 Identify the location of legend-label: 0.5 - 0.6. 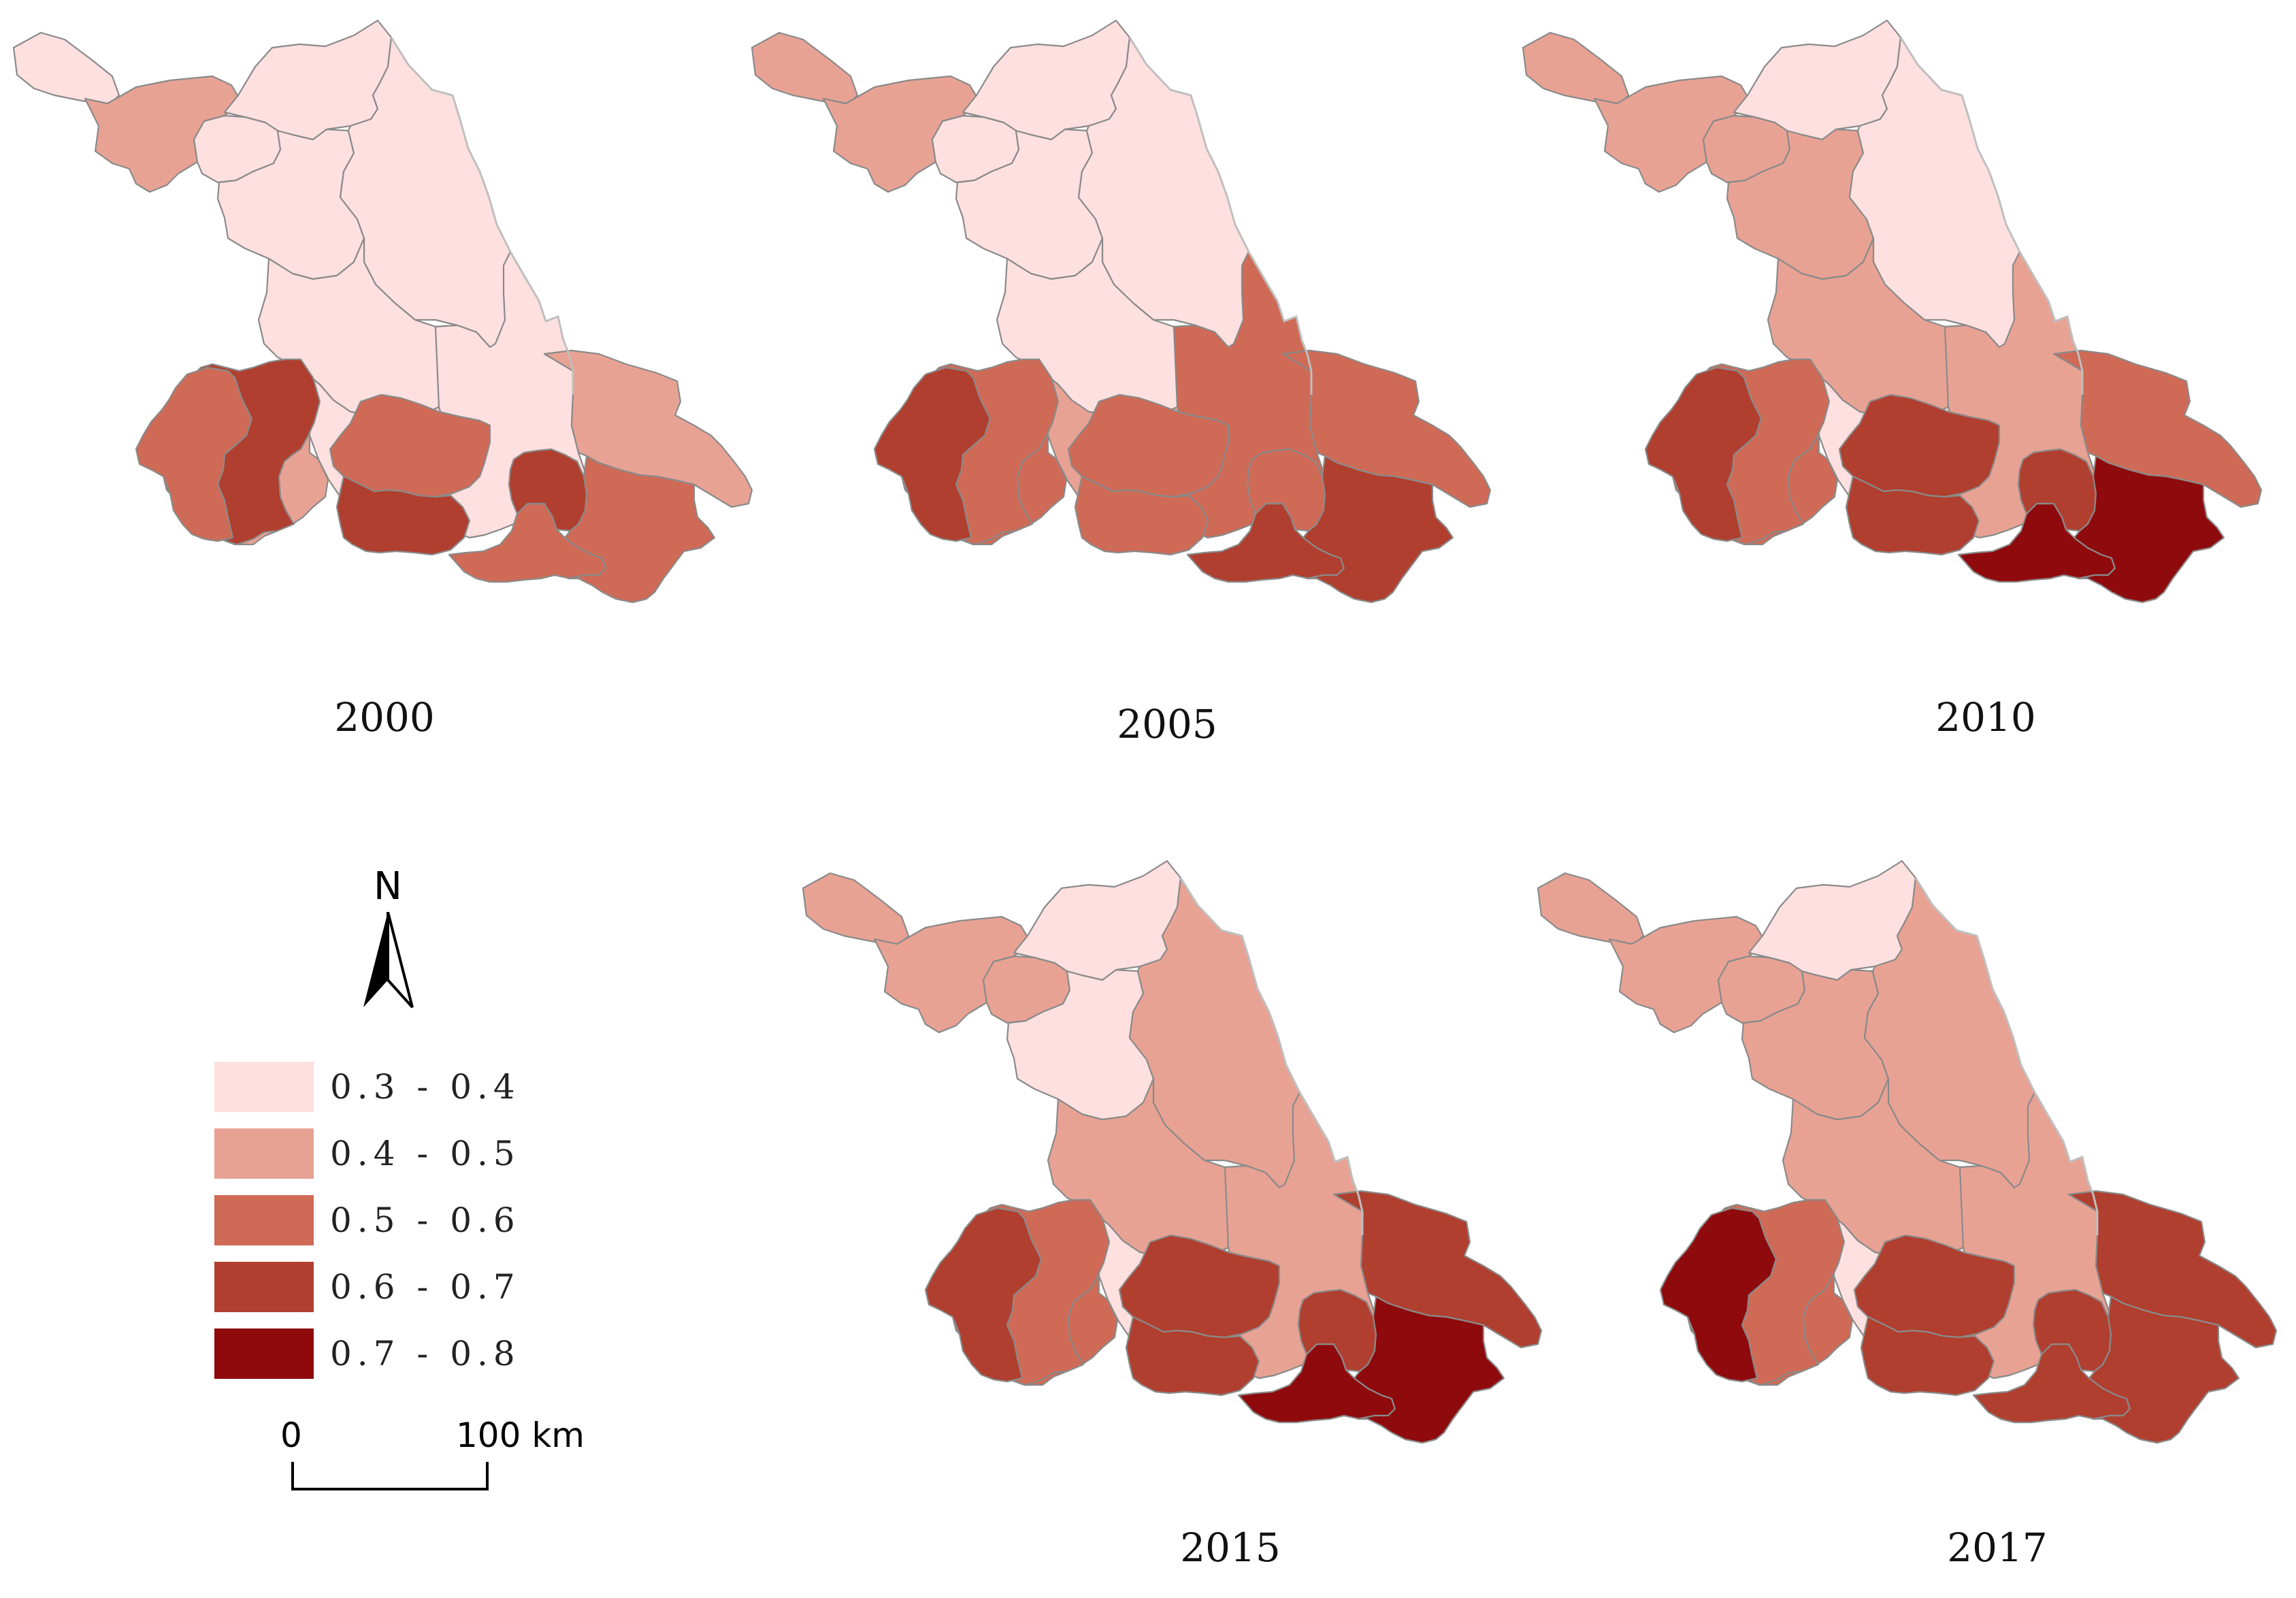
(425, 1220).